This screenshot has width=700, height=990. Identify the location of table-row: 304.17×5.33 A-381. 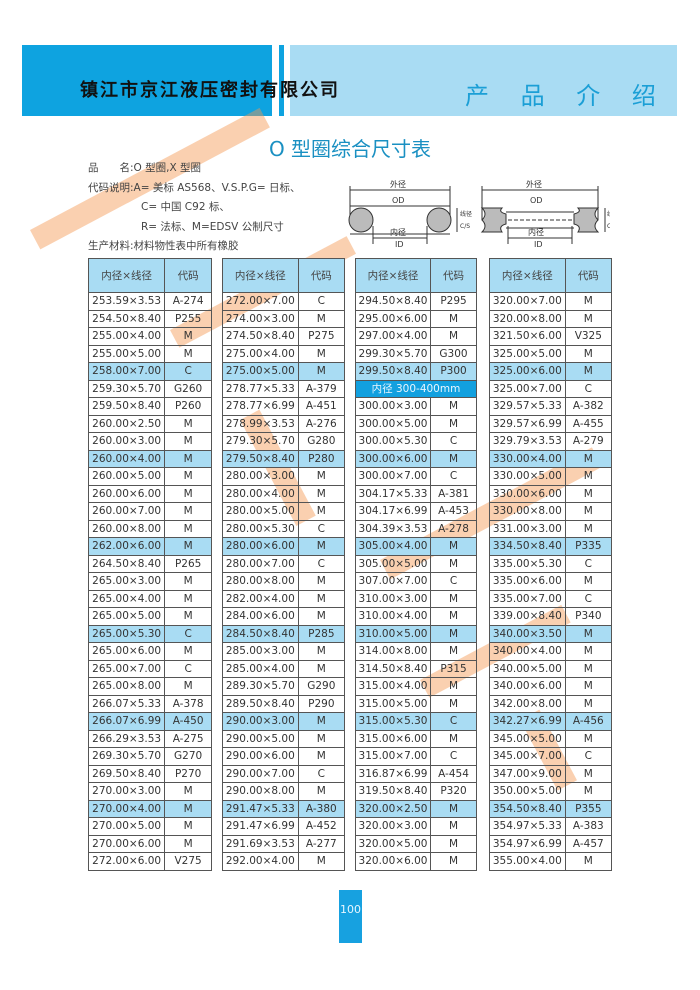
(415, 493).